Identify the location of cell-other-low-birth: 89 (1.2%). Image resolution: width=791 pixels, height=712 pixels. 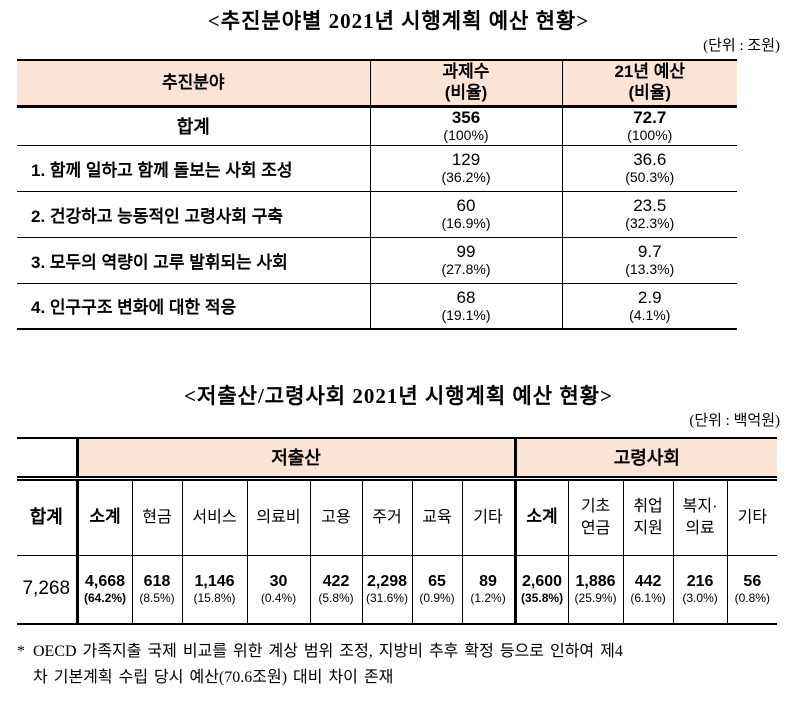
(488, 589).